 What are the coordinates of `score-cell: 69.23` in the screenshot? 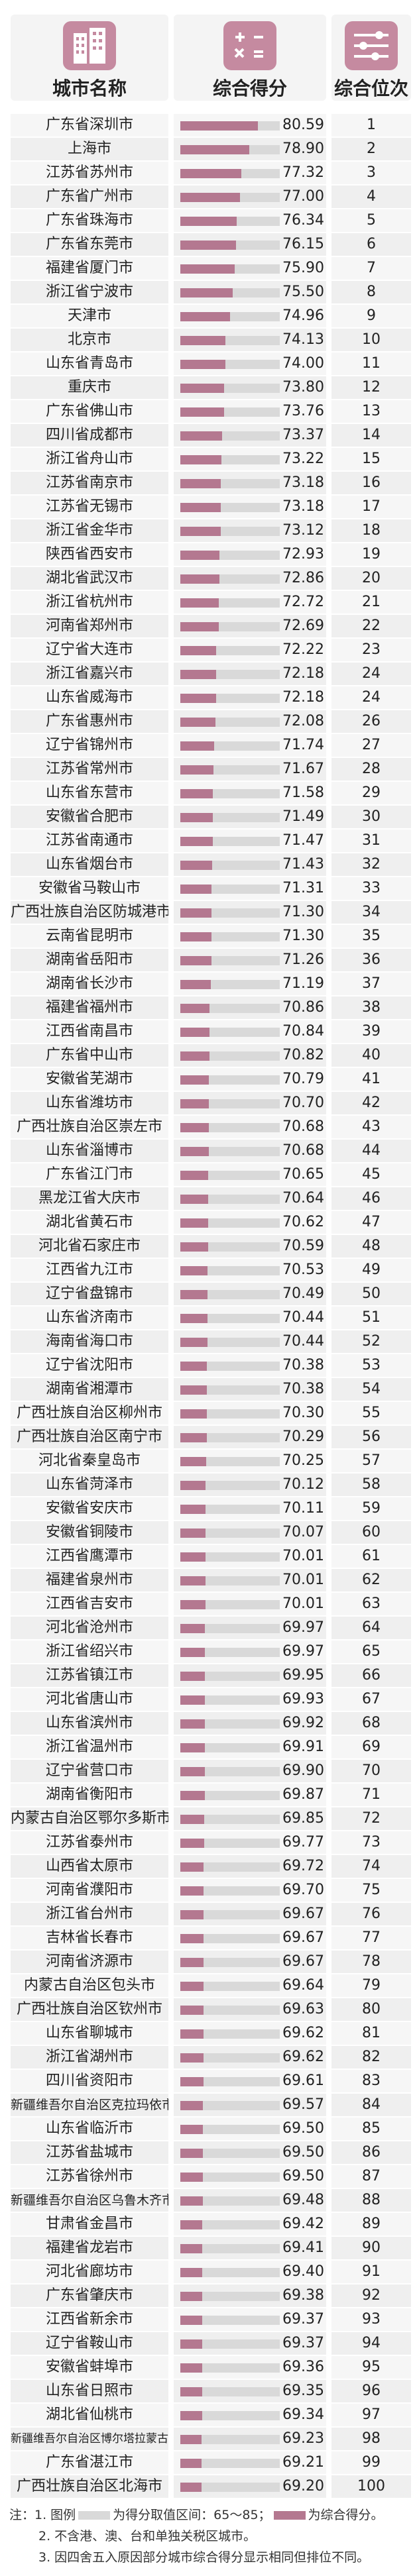 It's located at (251, 2439).